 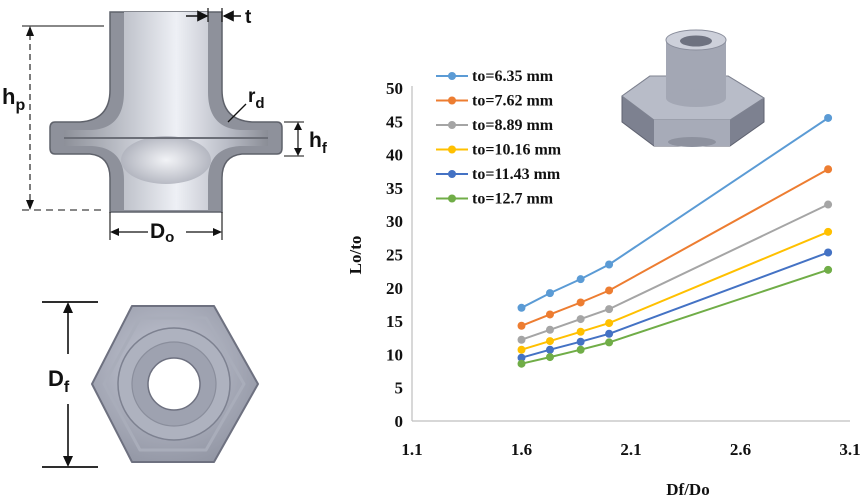 What do you see at coordinates (68, 461) in the screenshot?
I see `df-arrow-bottom` at bounding box center [68, 461].